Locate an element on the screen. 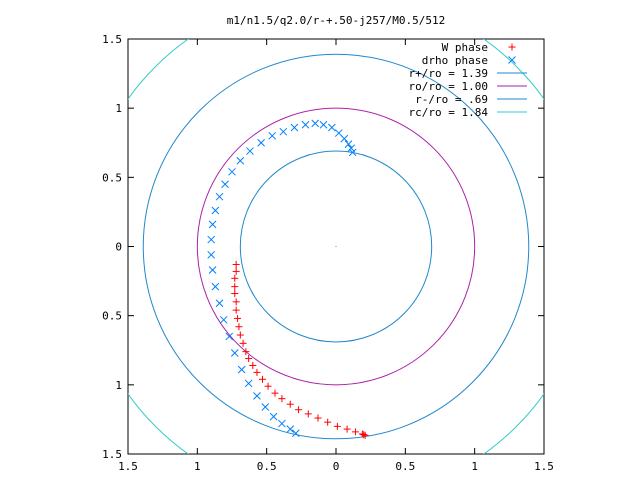 The height and width of the screenshot is (480, 640). origin-dot is located at coordinates (336, 246).